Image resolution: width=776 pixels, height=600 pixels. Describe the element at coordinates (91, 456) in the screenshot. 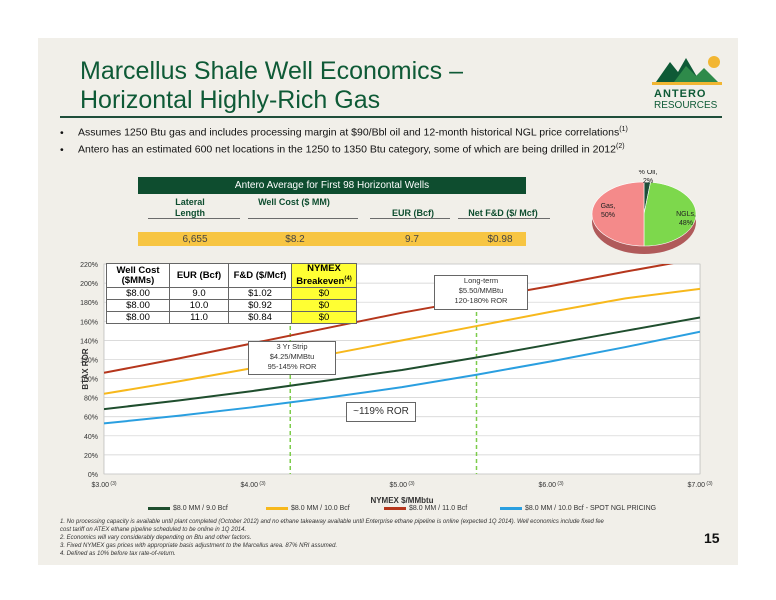

I see `y-tick-label: 20%` at that location.